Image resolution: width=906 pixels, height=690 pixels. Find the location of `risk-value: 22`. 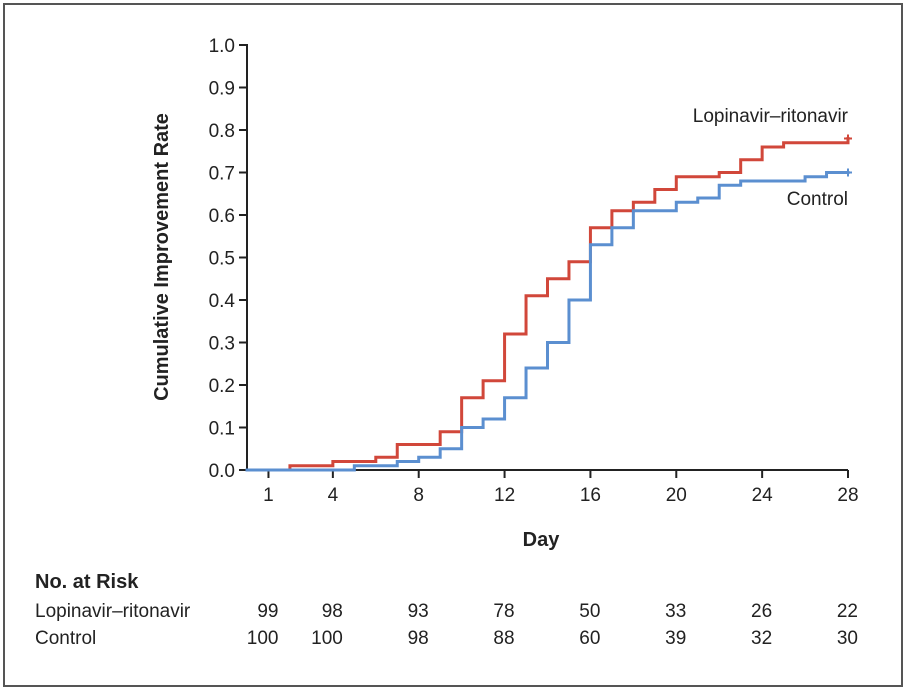

risk-value: 22 is located at coordinates (847, 611).